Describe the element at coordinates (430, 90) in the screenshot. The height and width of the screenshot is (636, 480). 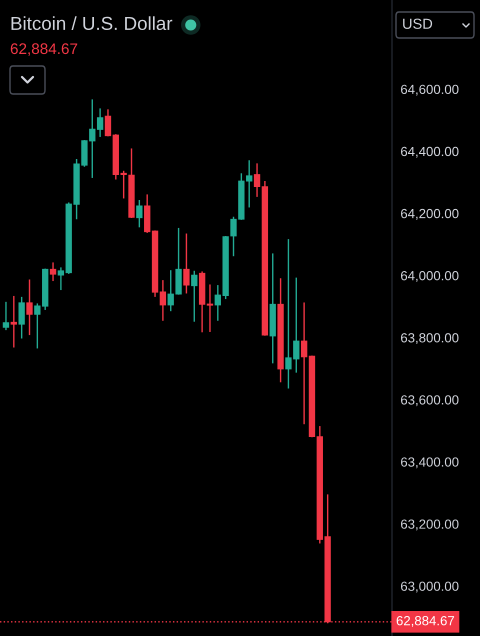
I see `y-tick-label: 64,600.00` at that location.